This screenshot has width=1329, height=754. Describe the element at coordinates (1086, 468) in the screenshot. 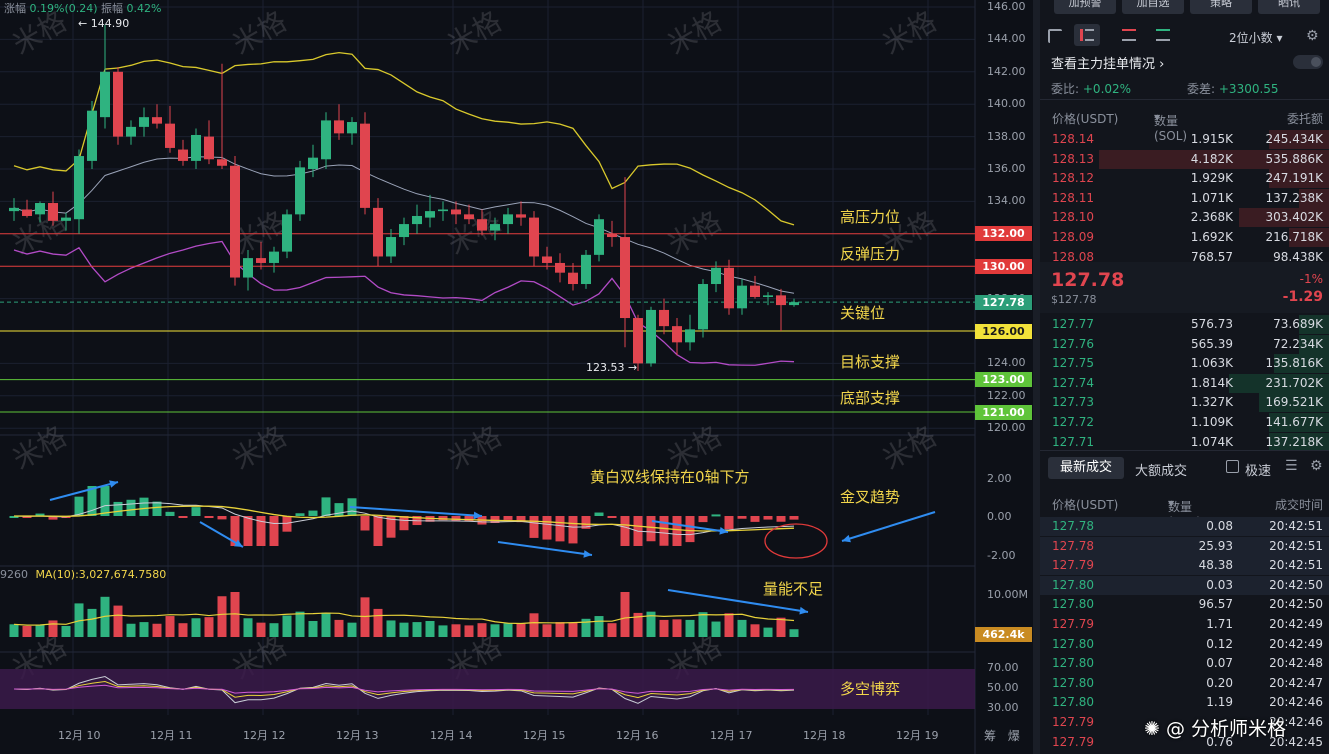

I see `tab-latest-trades: 最新成交` at that location.